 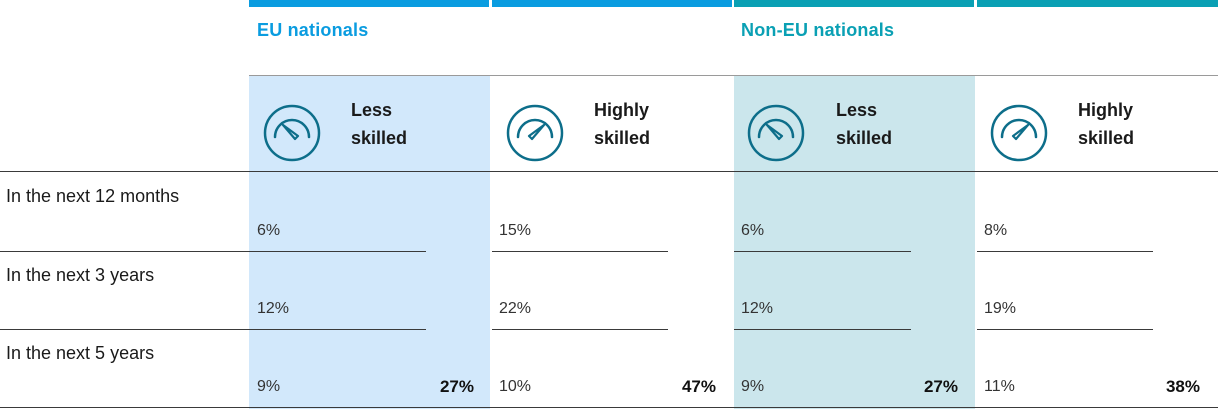 What do you see at coordinates (269, 386) in the screenshot?
I see `value-eu-less-5y: 9%` at bounding box center [269, 386].